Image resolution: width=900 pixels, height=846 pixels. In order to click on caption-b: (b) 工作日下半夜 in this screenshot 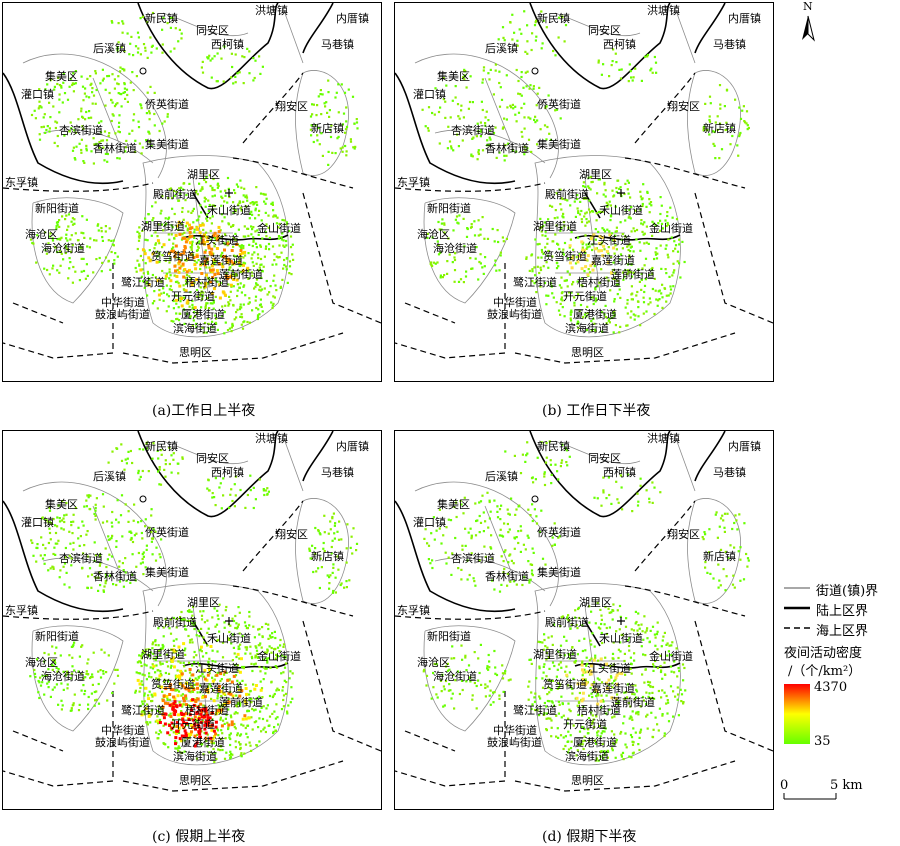, I will do `click(596, 411)`.